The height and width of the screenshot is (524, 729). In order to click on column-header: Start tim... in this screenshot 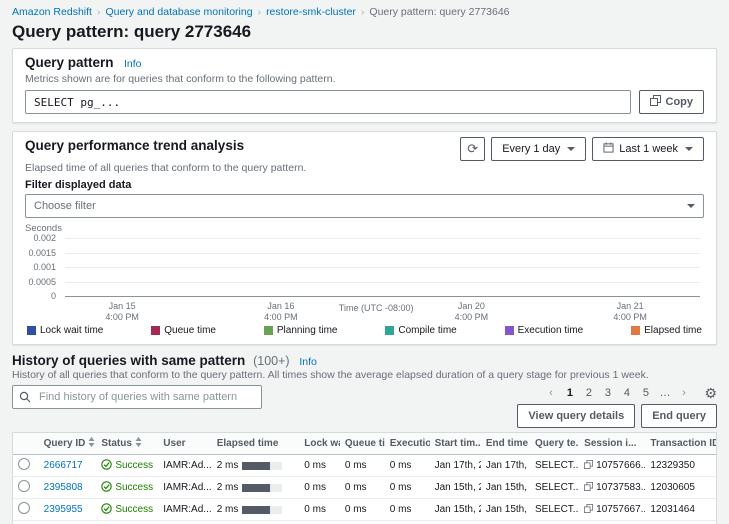, I will do `click(455, 444)`.